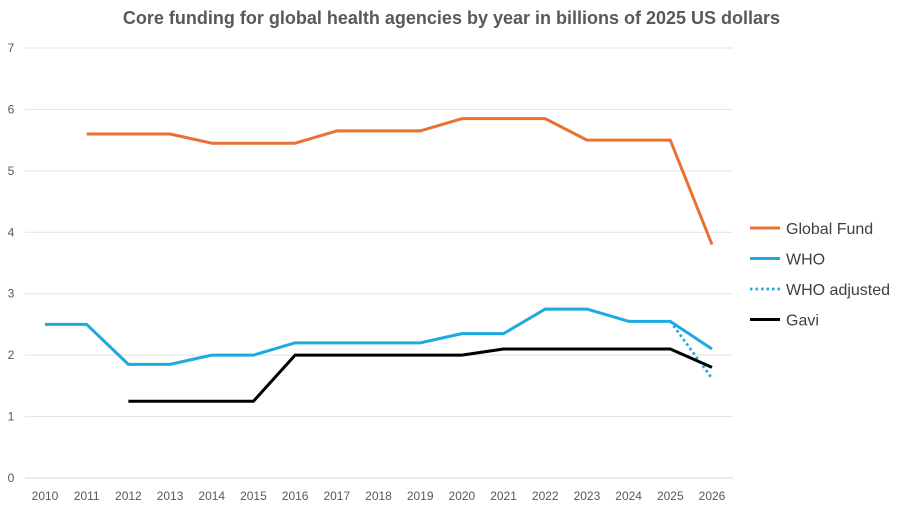 The width and height of the screenshot is (903, 507). Describe the element at coordinates (587, 496) in the screenshot. I see `x-tick-label: 2023` at that location.